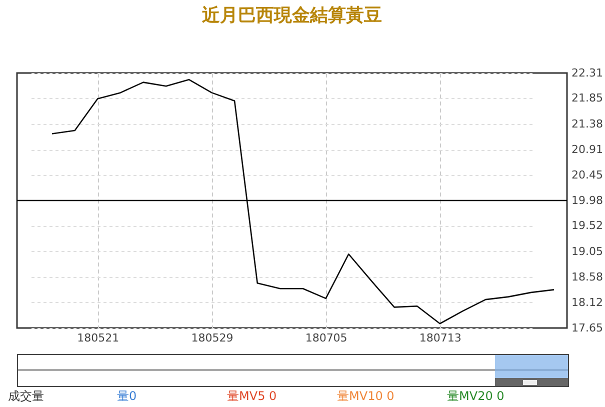 This screenshot has height=407, width=605. Describe the element at coordinates (440, 338) in the screenshot. I see `x-tick-label: 180713` at that location.